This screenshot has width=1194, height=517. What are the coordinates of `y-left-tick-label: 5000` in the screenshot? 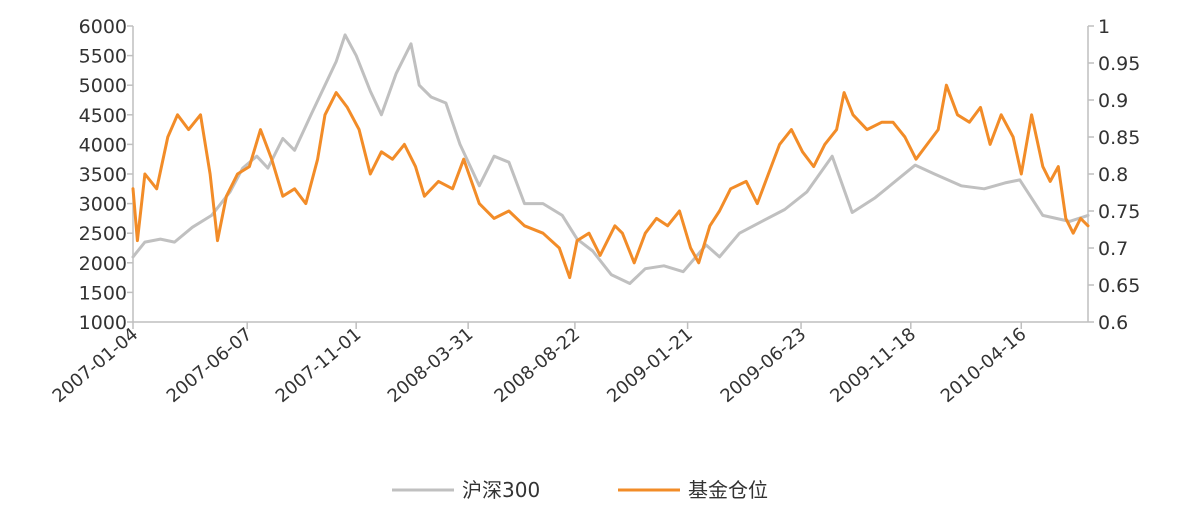 It's located at (103, 86).